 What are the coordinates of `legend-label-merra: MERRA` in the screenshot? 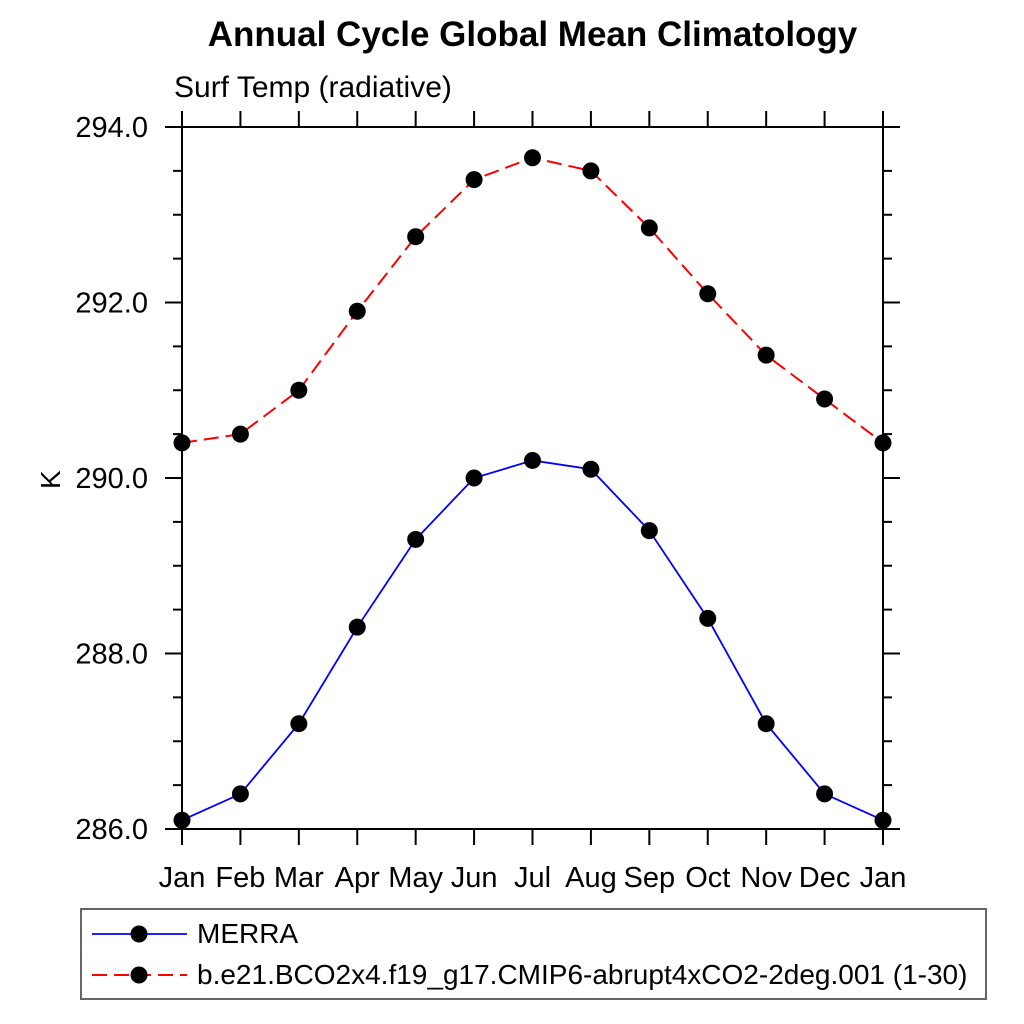 It's located at (248, 933).